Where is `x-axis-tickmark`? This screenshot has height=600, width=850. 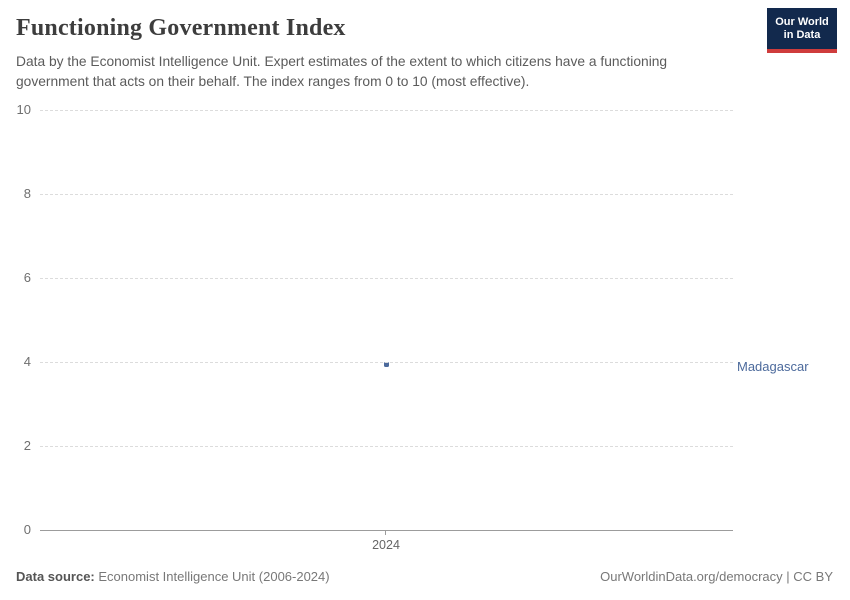
x-axis-tickmark is located at coordinates (385, 532).